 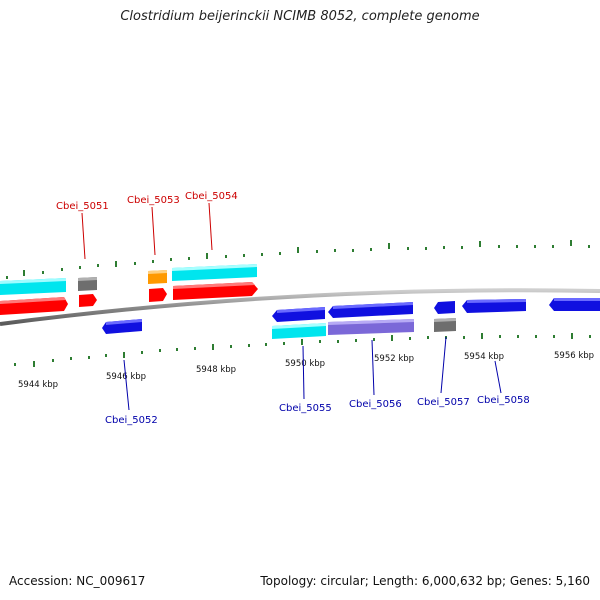 I want to click on scale-label-5956: 5956 kbp, so click(x=574, y=356).